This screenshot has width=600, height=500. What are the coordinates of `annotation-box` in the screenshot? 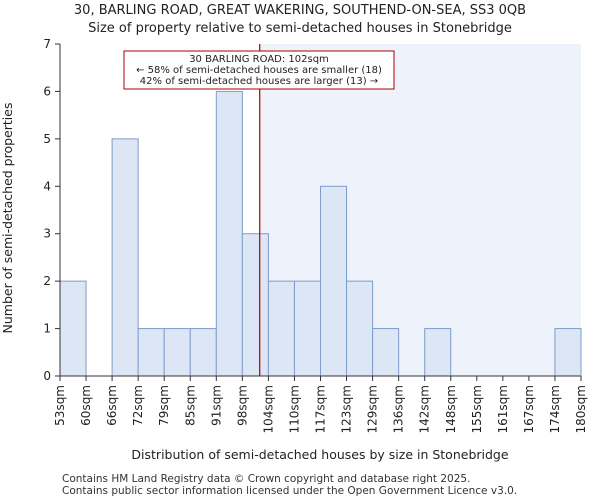 It's located at (259, 70).